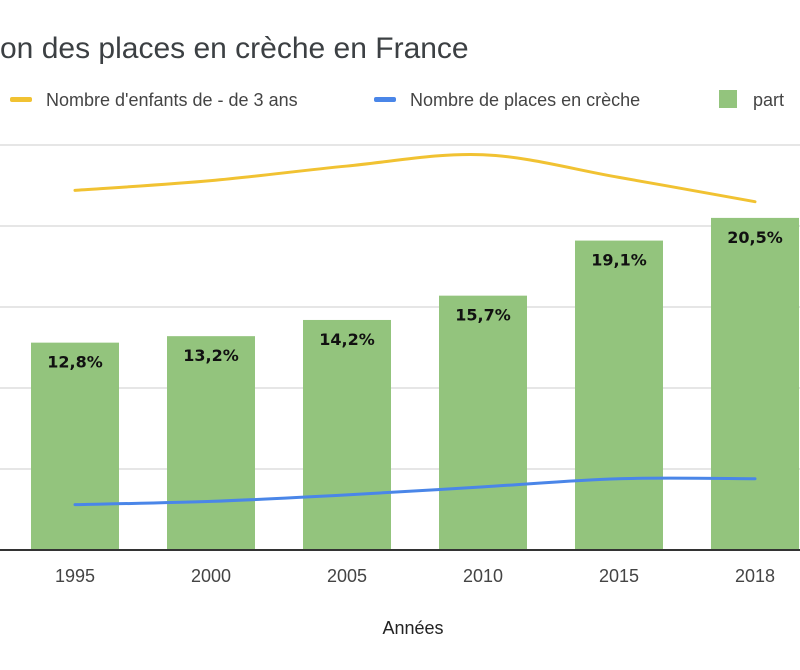  I want to click on legend-label-children: Nombre d'enfants de - de 3 ans, so click(172, 100).